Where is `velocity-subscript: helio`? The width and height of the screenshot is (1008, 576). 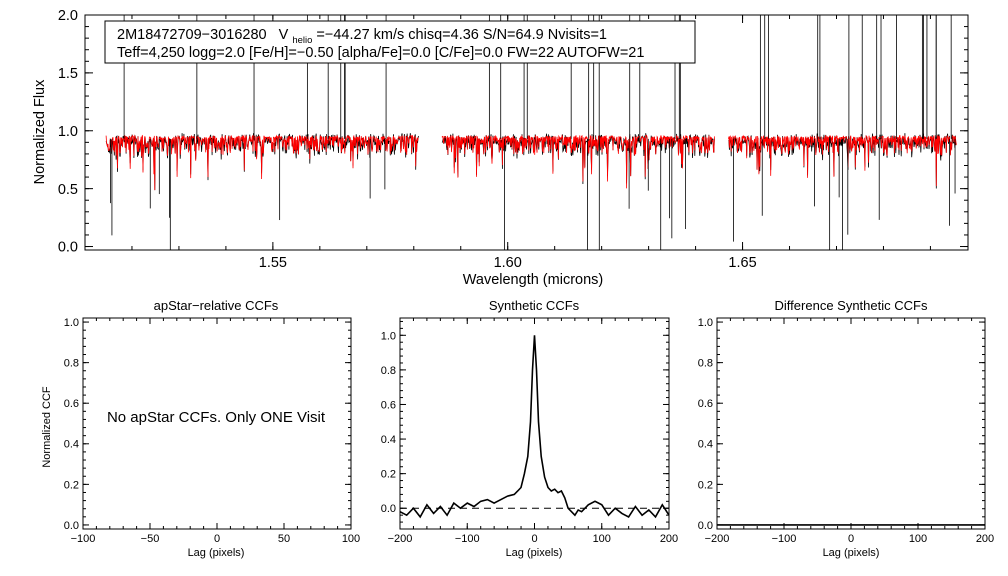
velocity-subscript: helio is located at coordinates (302, 40).